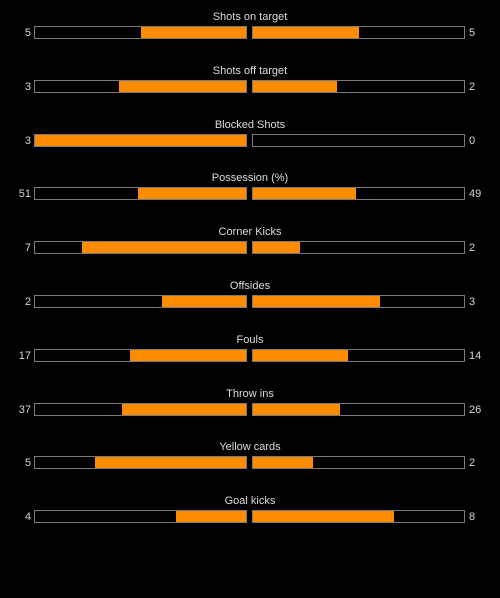 The height and width of the screenshot is (598, 500). Describe the element at coordinates (250, 17) in the screenshot. I see `stat-label: Shots on target` at that location.